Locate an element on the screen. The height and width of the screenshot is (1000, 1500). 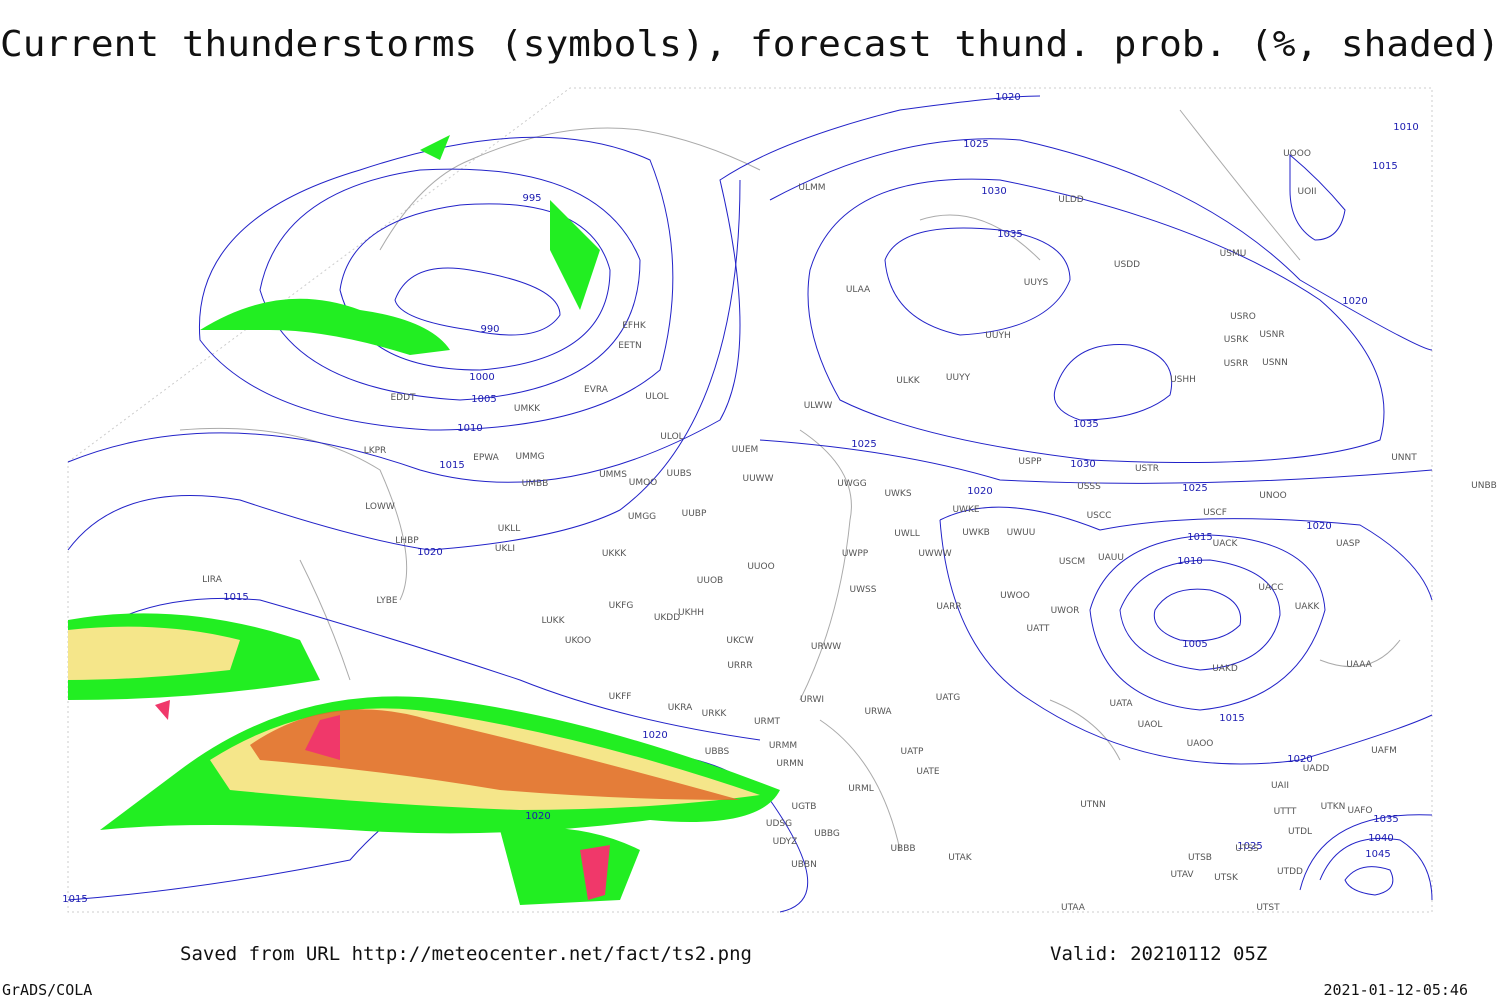
station-label: LHBP is located at coordinates (407, 541).